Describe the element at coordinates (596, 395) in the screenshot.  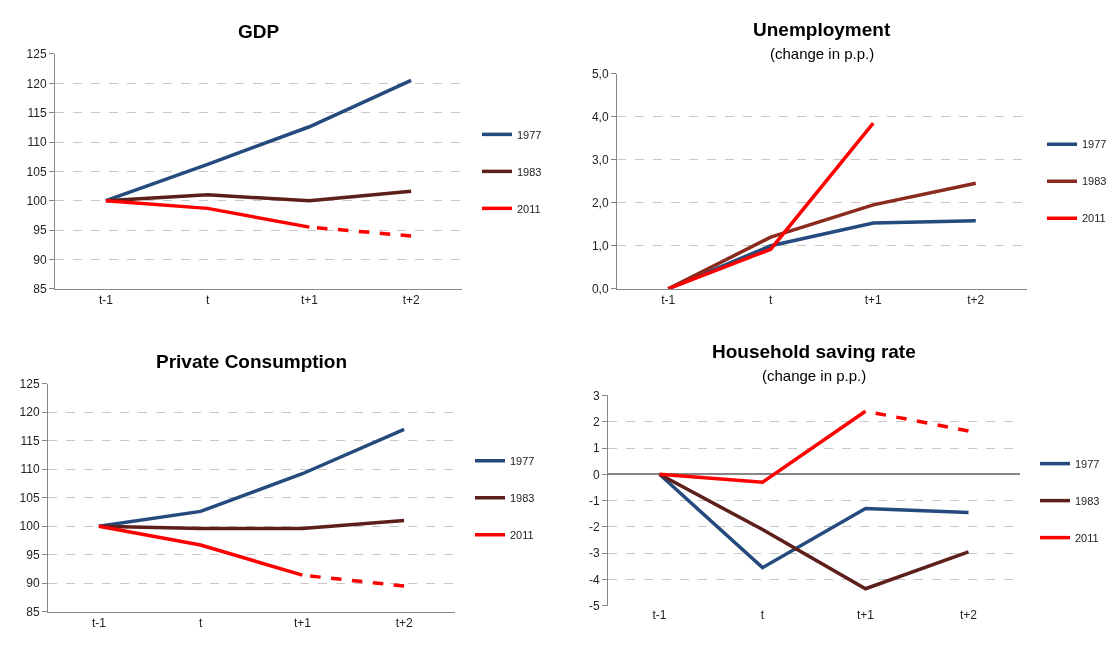
I see `y-tick-label: 3` at that location.